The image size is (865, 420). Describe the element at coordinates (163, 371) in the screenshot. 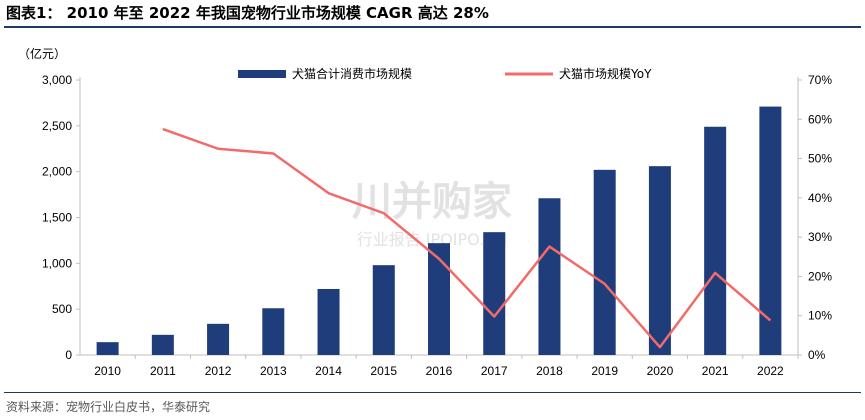

I see `x-tick-label: 2011` at that location.